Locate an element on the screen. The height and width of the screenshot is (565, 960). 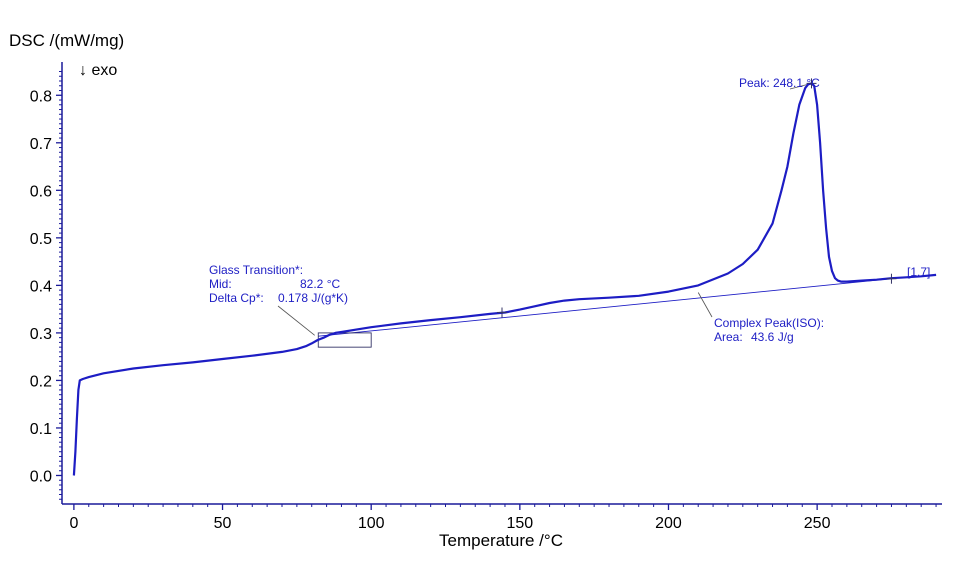
y-tick-label: 0.4 is located at coordinates (41, 286).